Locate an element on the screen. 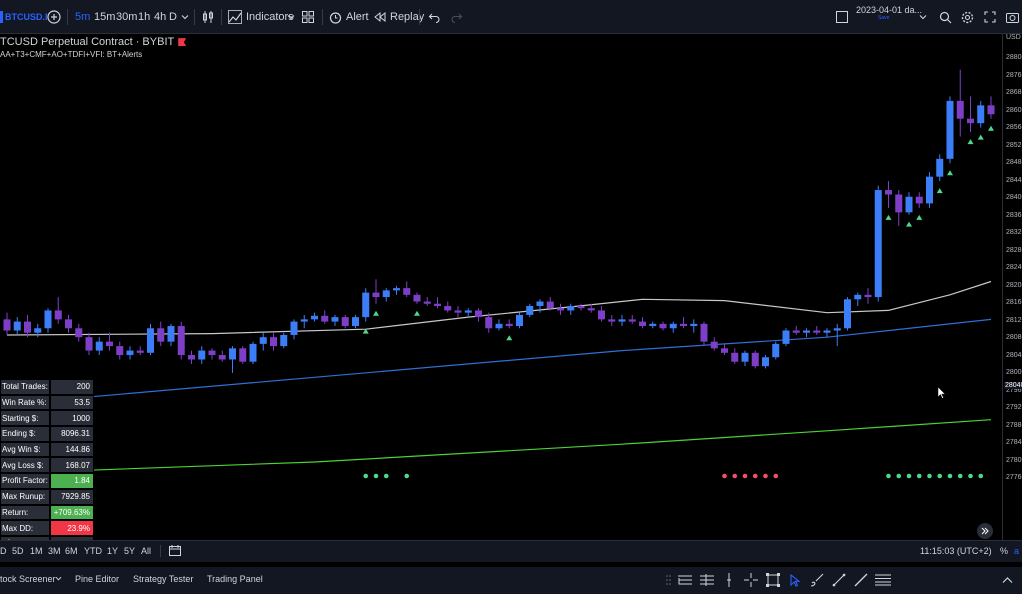 The width and height of the screenshot is (1022, 594). range-d: D is located at coordinates (3, 551).